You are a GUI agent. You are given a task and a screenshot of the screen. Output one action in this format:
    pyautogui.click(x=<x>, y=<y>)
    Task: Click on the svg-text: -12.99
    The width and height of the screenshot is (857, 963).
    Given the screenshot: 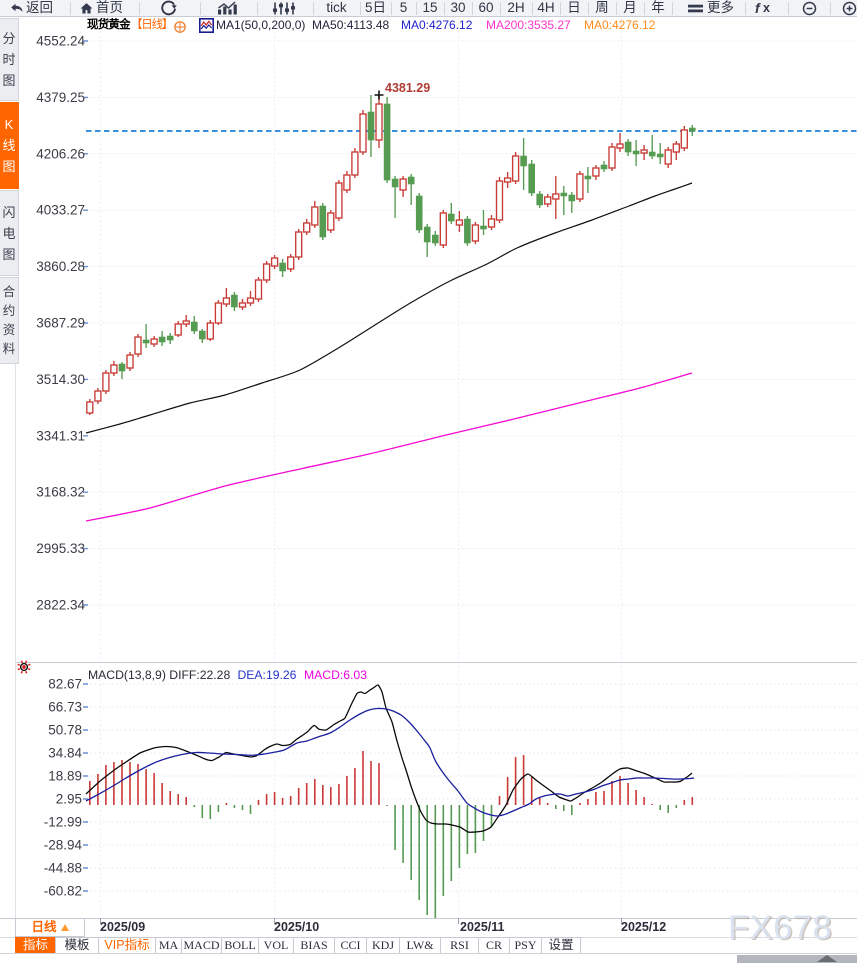 What is the action you would take?
    pyautogui.click(x=63, y=822)
    